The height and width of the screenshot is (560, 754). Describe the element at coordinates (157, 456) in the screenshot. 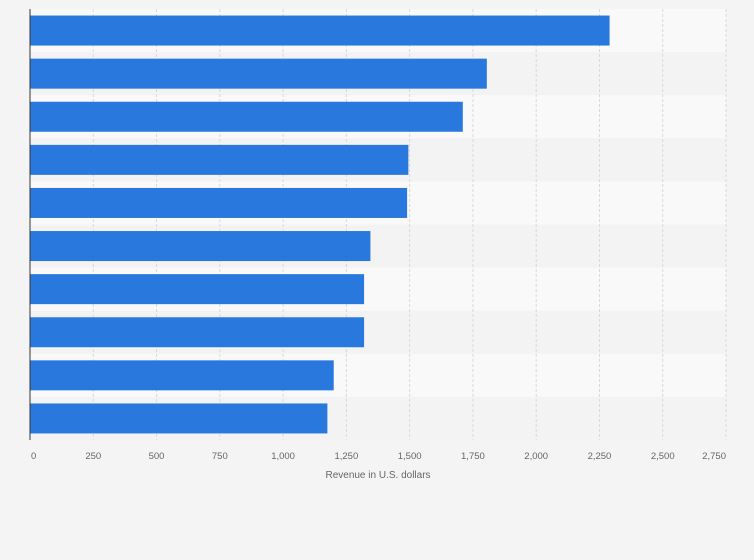

I see `x-tick-label: 500` at that location.